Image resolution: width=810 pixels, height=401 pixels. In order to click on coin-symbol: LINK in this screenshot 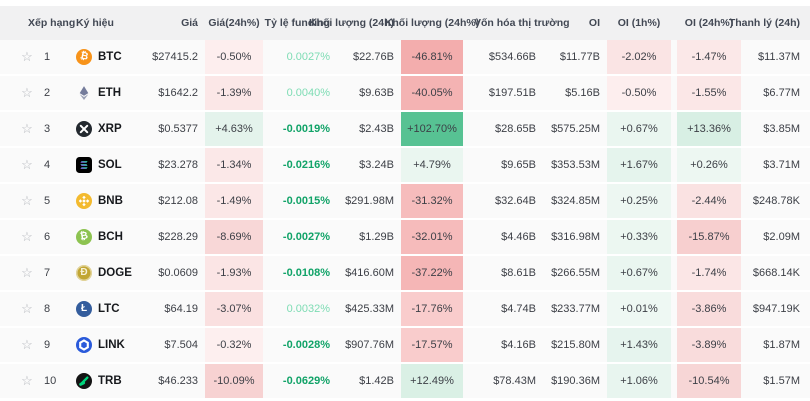, I will do `click(111, 345)`.